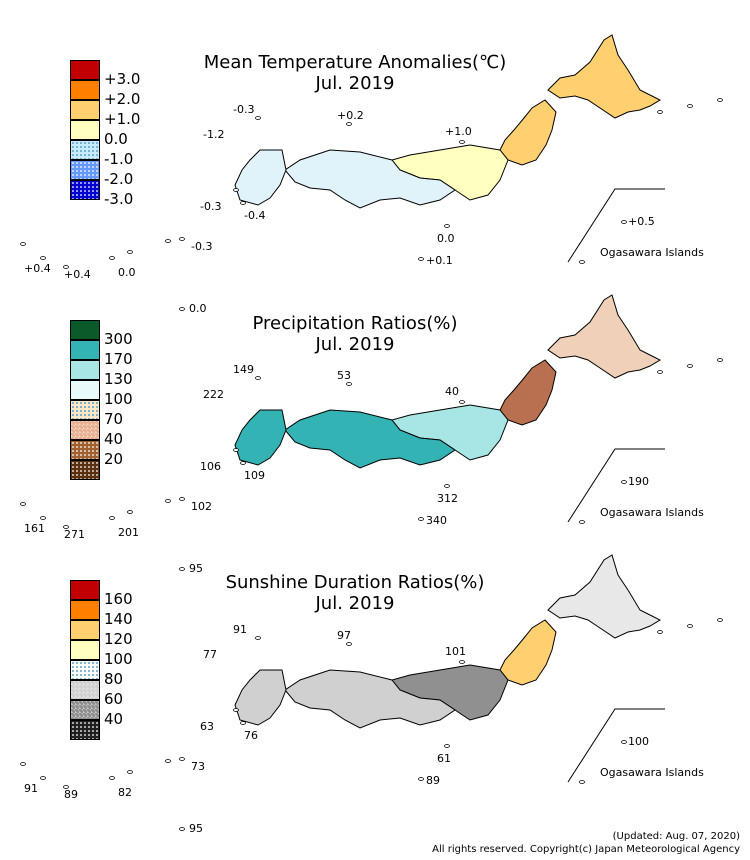  Describe the element at coordinates (213, 134) in the screenshot. I see `station-value-label: -1.2` at that location.